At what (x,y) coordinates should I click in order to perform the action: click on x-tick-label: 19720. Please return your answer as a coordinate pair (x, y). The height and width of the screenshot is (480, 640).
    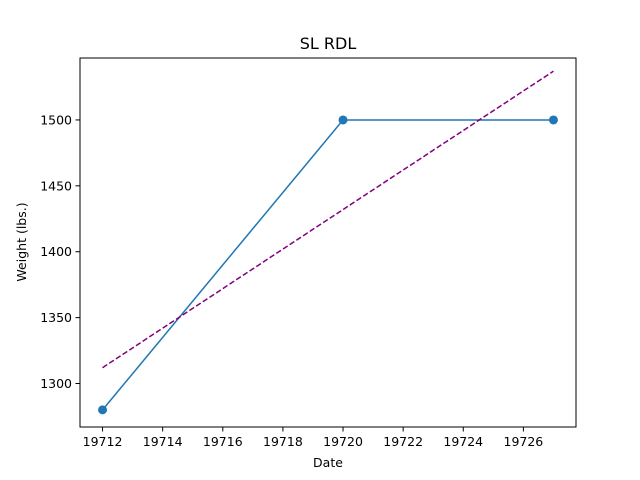
    Looking at the image, I should click on (343, 441).